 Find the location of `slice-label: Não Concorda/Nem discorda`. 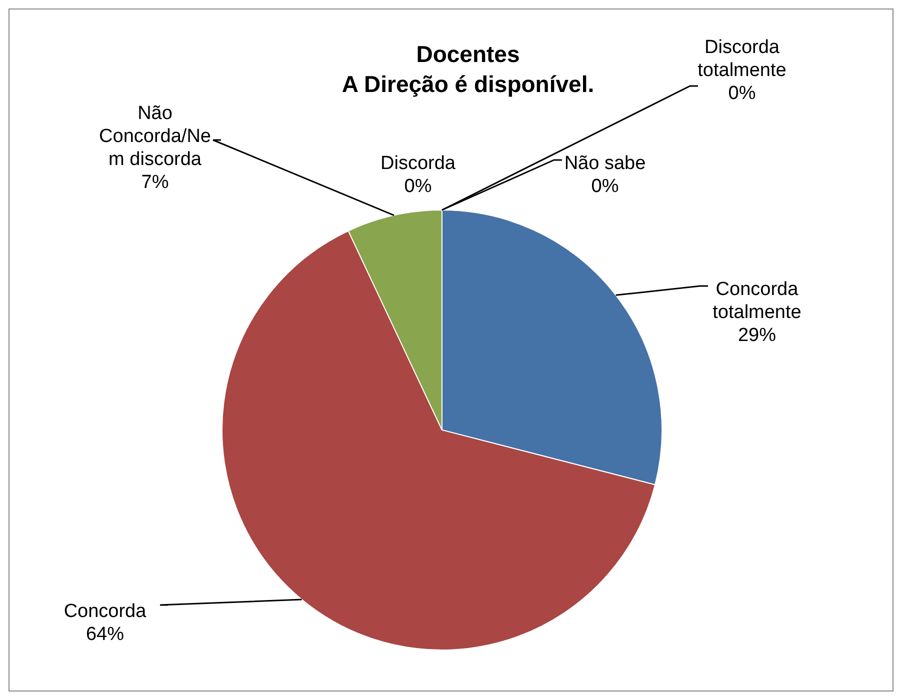

slice-label: Não Concorda/Nem discorda is located at coordinates (155, 136).